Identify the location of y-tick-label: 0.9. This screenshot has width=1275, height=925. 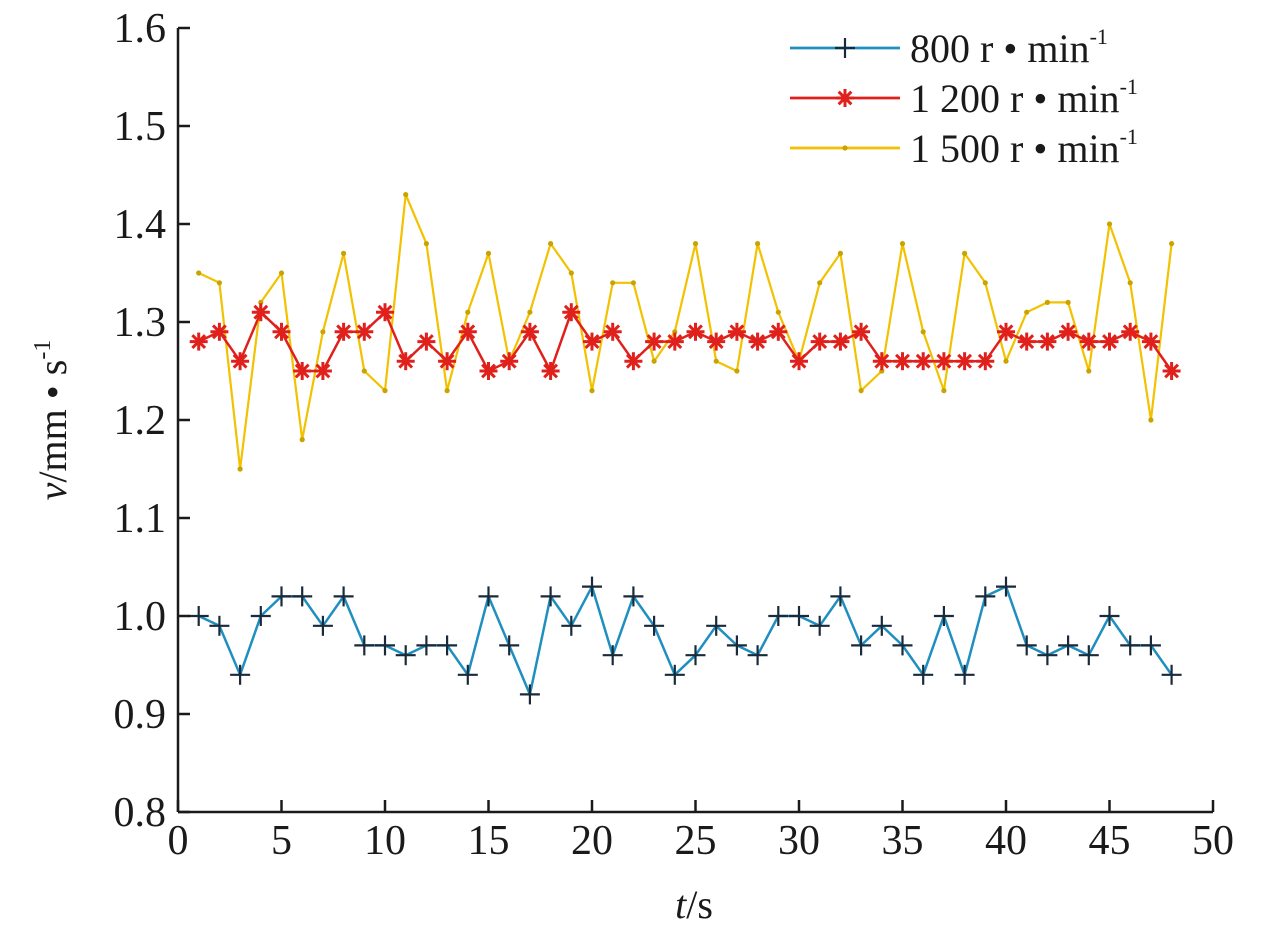
(140, 715).